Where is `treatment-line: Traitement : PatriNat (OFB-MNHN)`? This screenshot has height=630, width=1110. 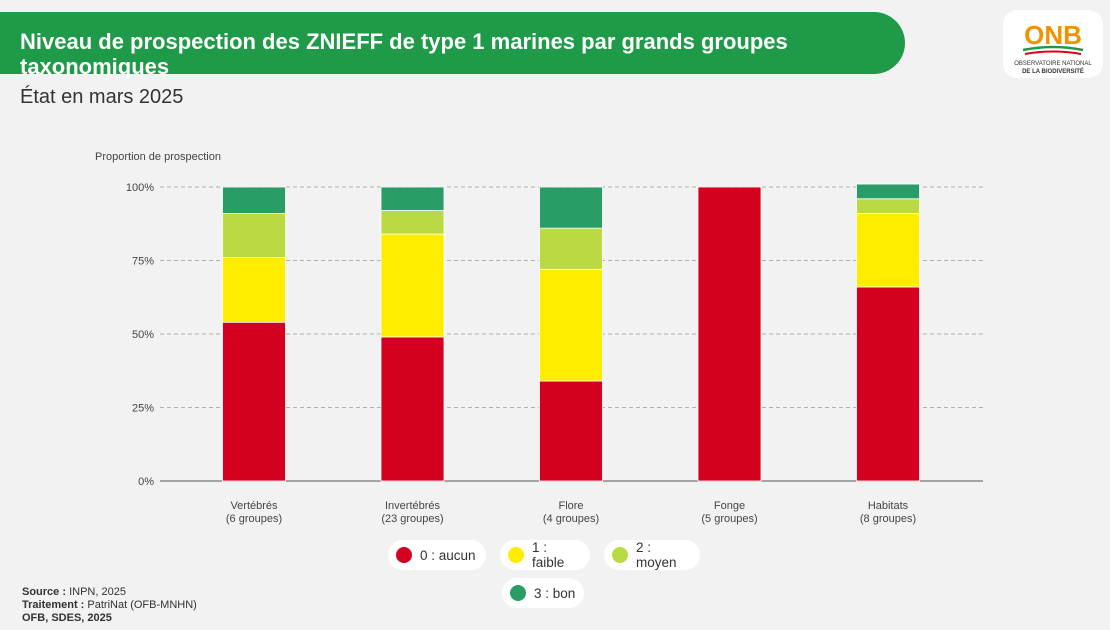 treatment-line: Traitement : PatriNat (OFB-MNHN) is located at coordinates (109, 605).